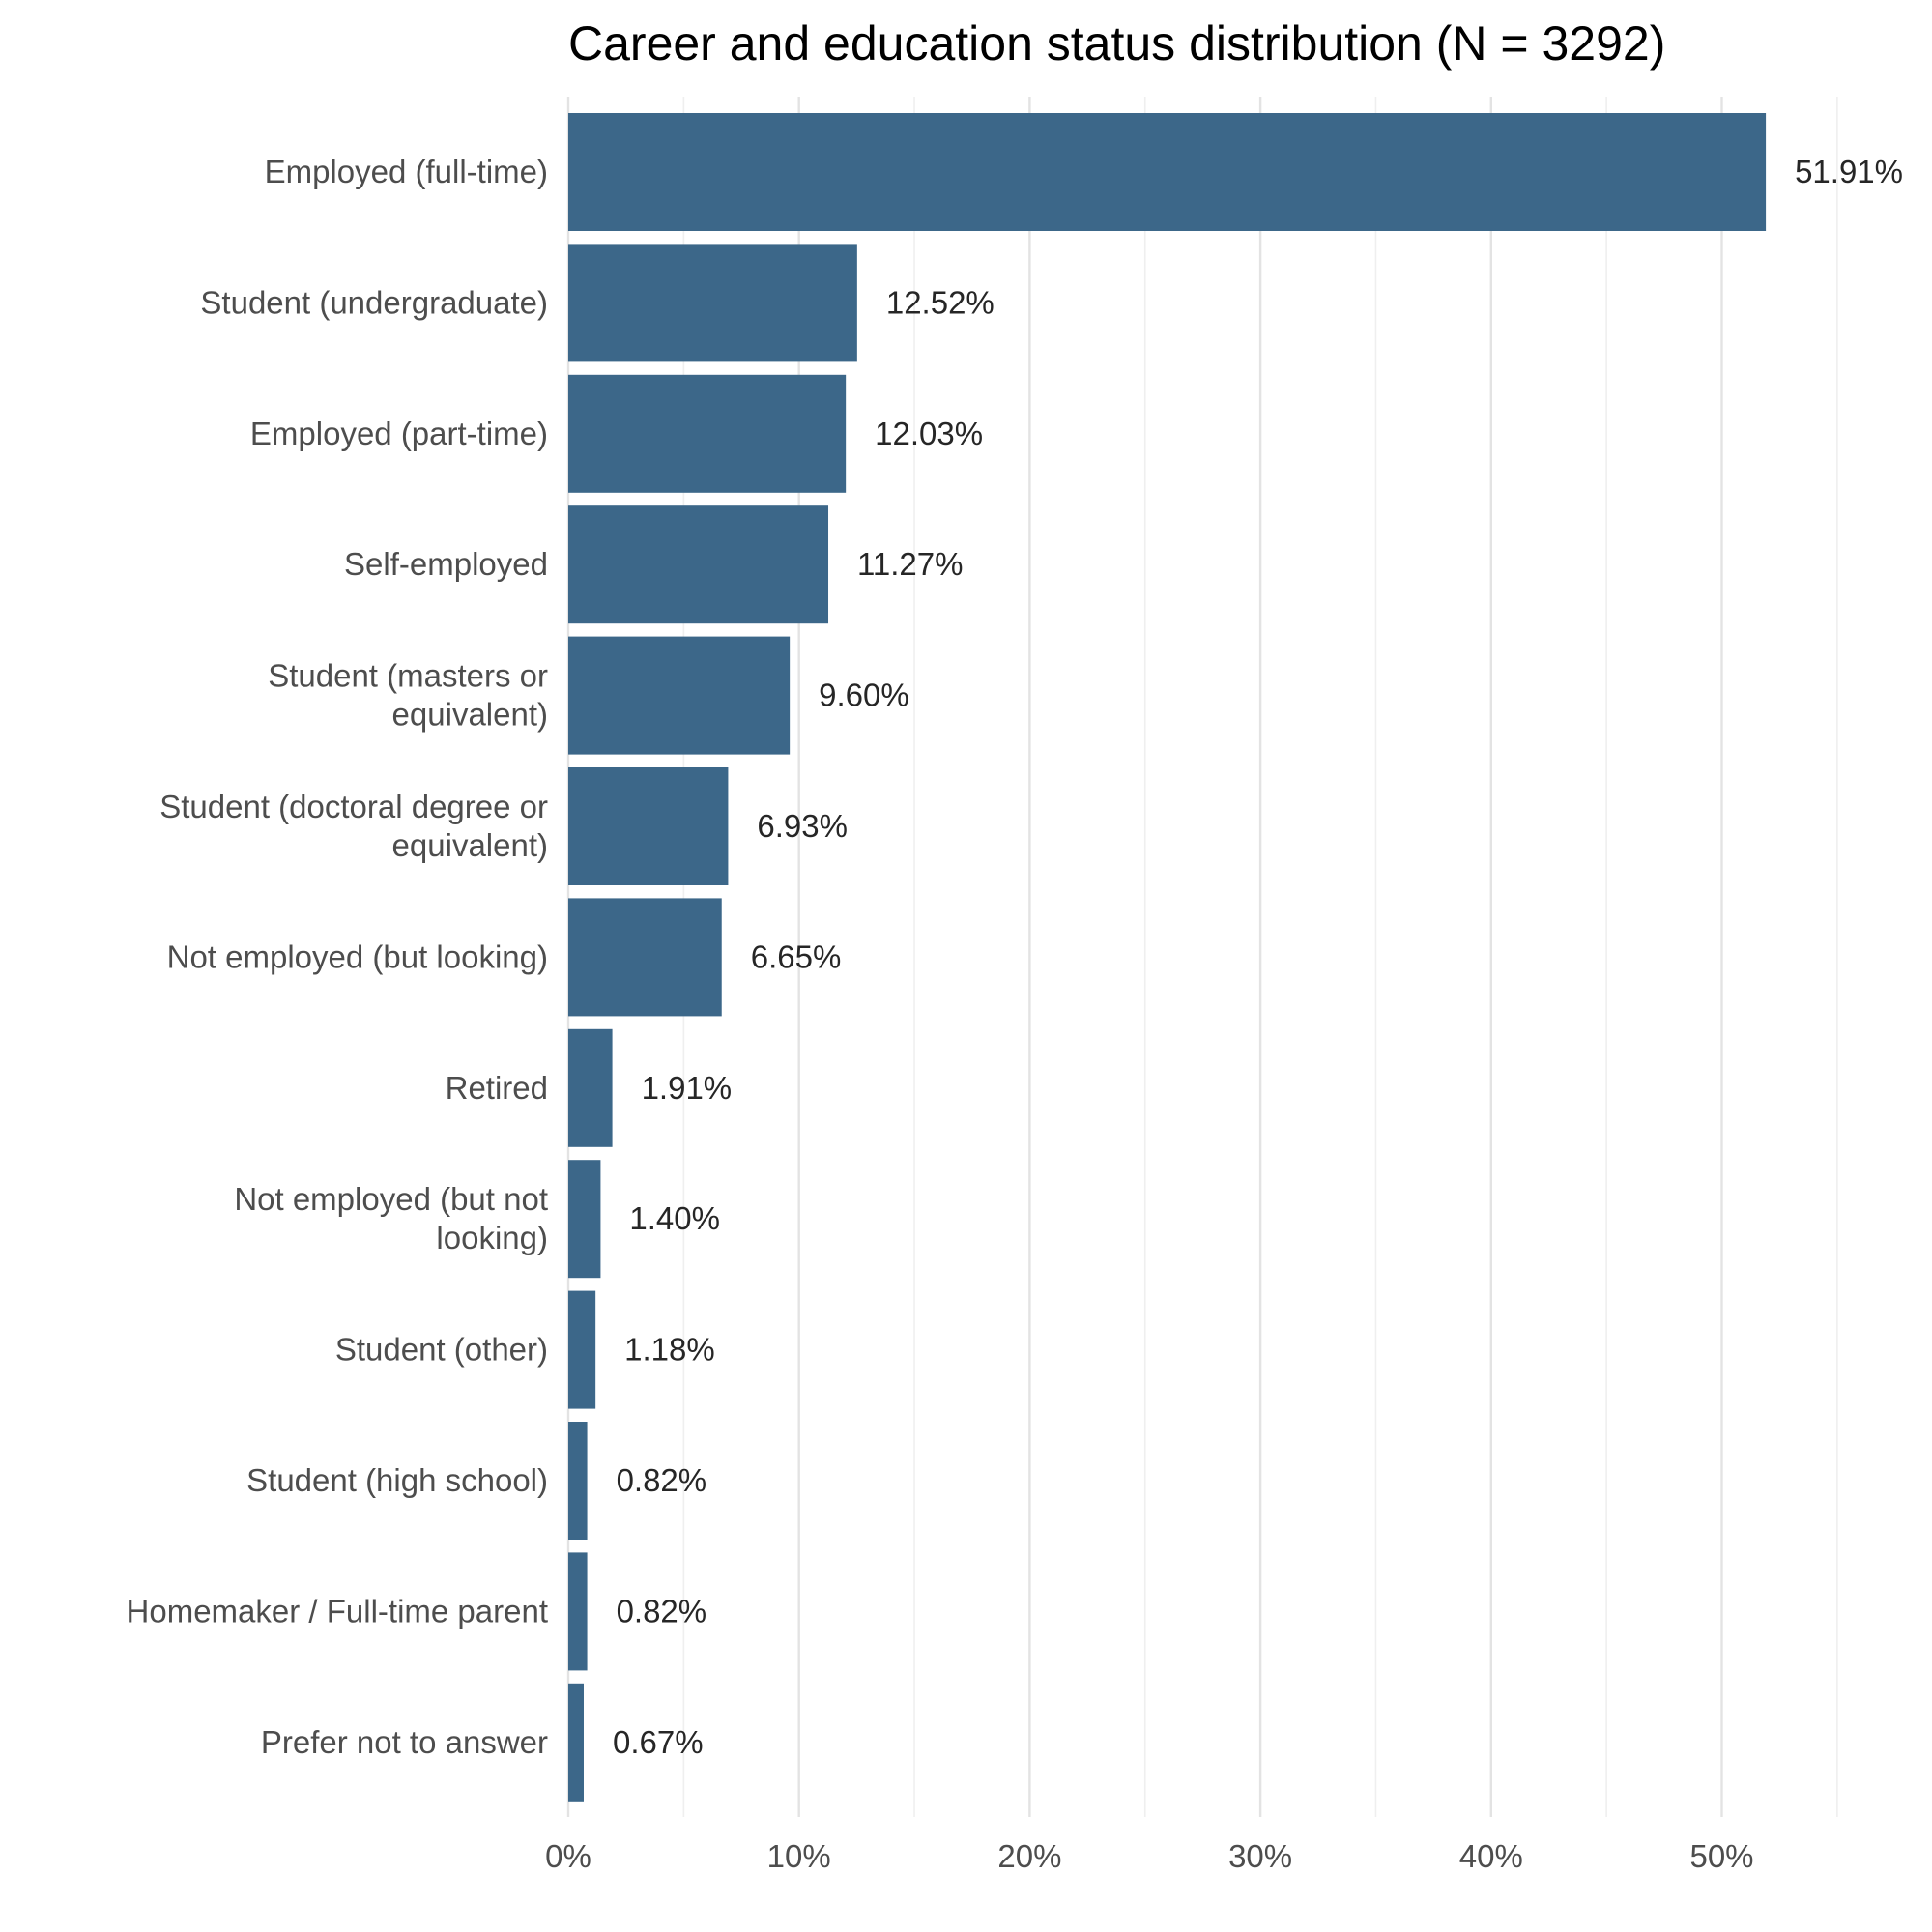  Describe the element at coordinates (404, 1742) in the screenshot. I see `category-label: Prefer not to answer` at that location.